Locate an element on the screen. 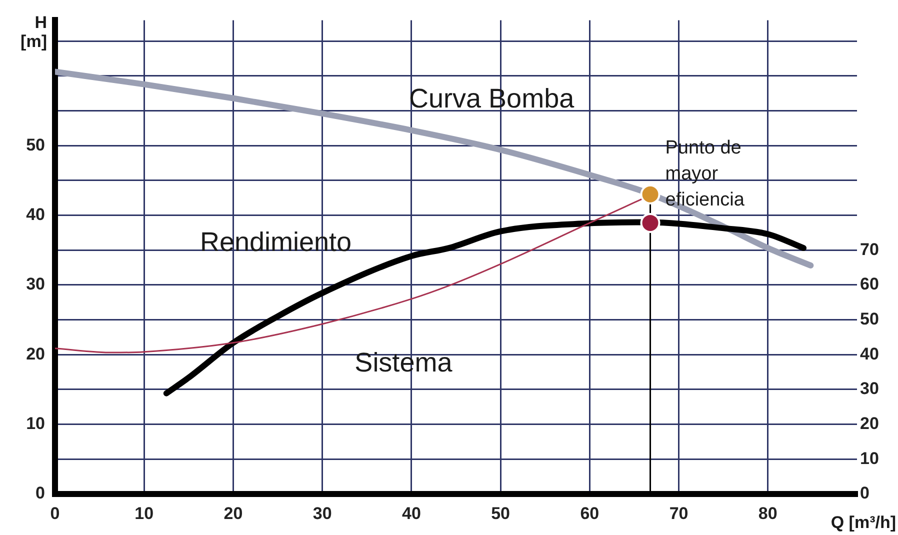 Image resolution: width=898 pixels, height=535 pixels. y-tick-label: 0 is located at coordinates (40, 493).